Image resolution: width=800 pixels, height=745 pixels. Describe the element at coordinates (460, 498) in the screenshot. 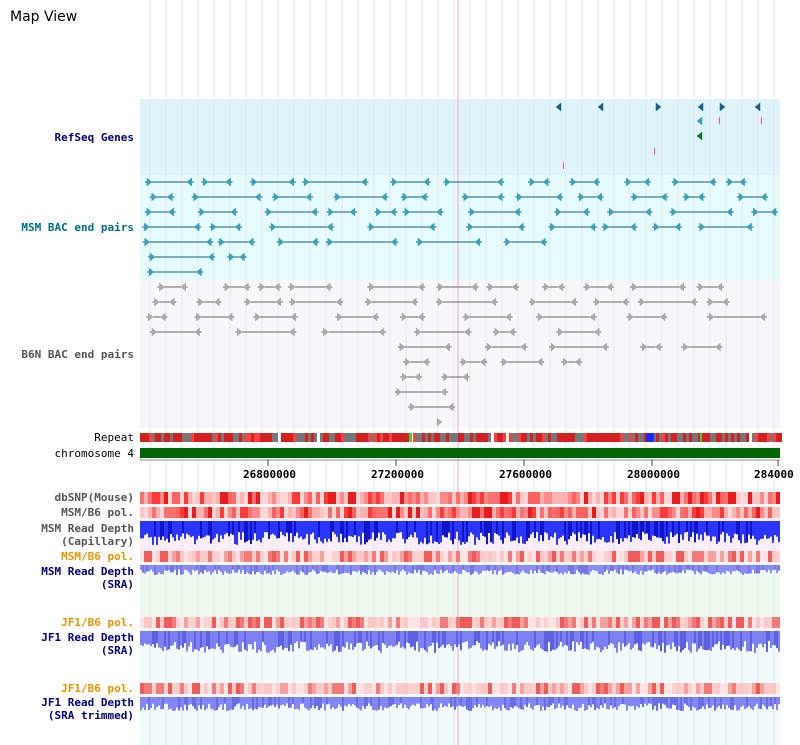

I see `dbsnp-strip` at that location.